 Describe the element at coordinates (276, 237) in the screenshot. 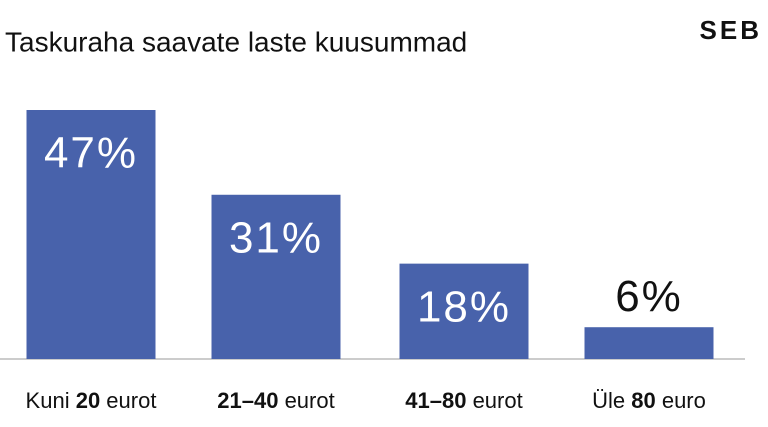

I see `value-label: 31%` at that location.